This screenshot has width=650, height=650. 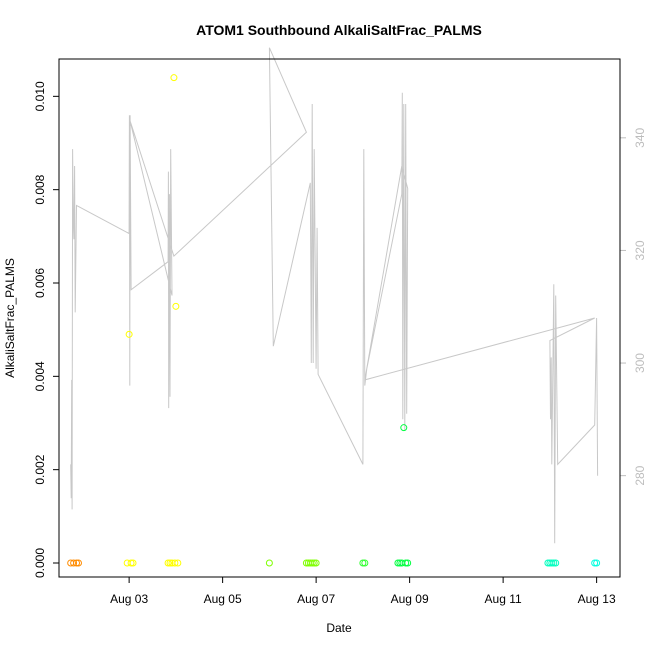 What do you see at coordinates (40, 376) in the screenshot?
I see `y-tick-label: 0.004` at bounding box center [40, 376].